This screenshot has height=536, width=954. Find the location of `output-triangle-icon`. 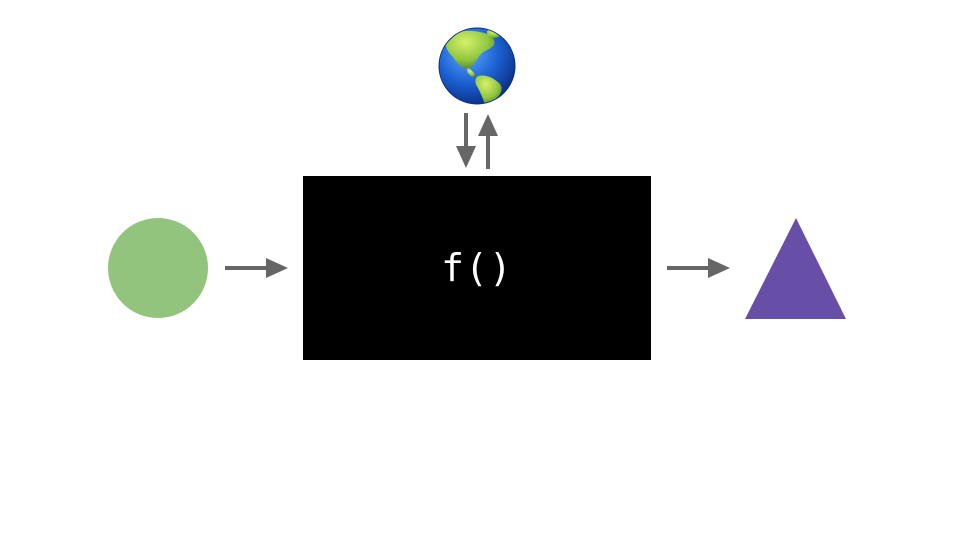

output-triangle-icon is located at coordinates (795, 268).